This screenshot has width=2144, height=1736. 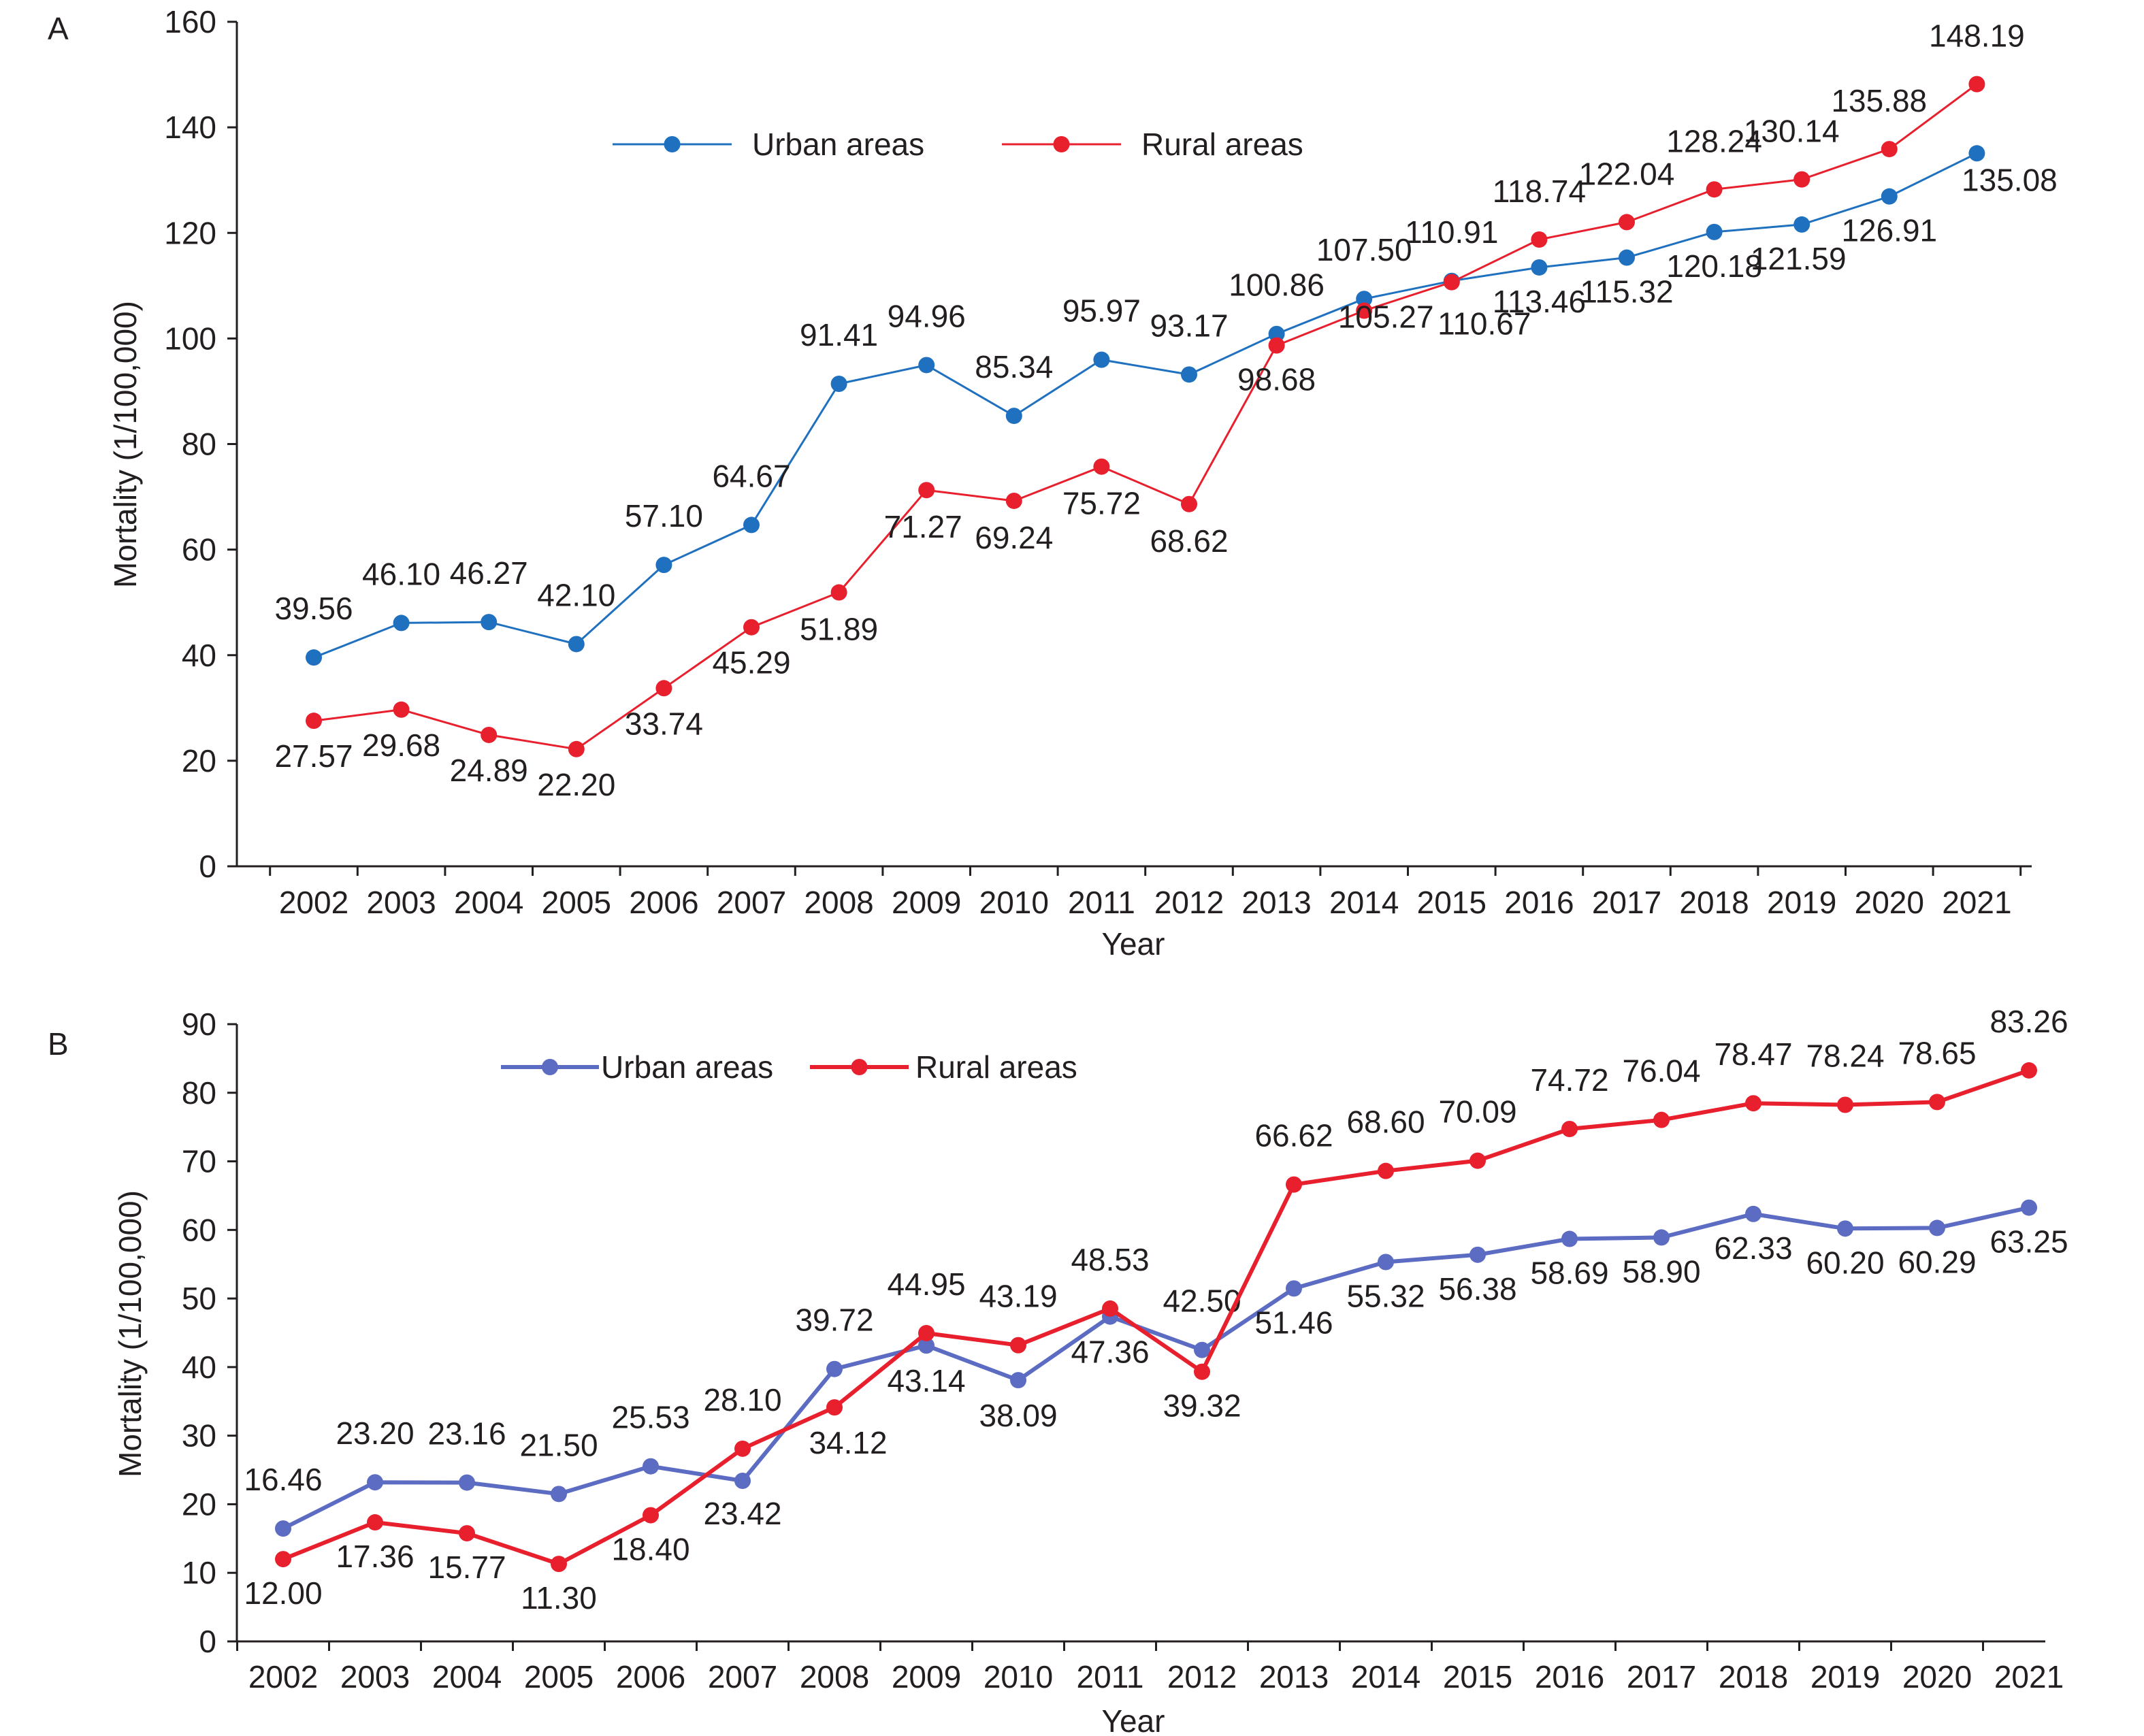 What do you see at coordinates (199, 655) in the screenshot?
I see `y-tick-label: 40` at bounding box center [199, 655].